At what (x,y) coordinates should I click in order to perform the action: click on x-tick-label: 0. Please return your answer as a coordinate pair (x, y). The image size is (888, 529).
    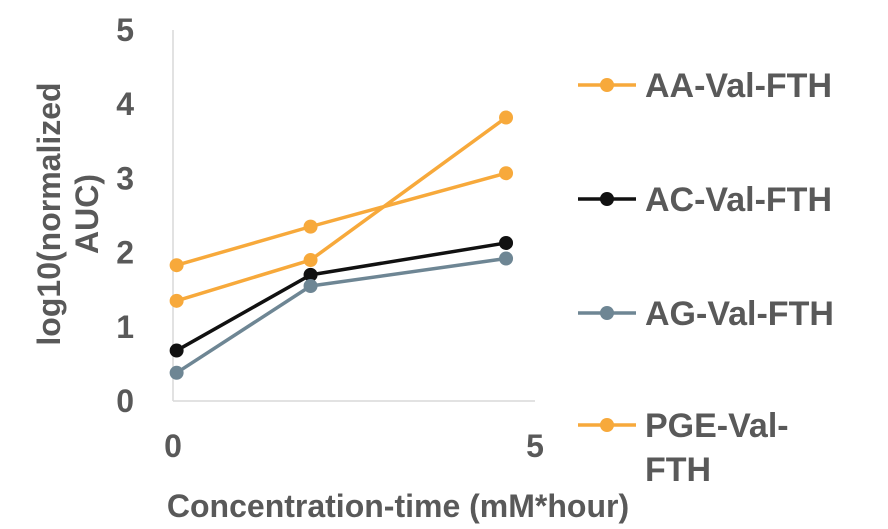
    Looking at the image, I should click on (173, 446).